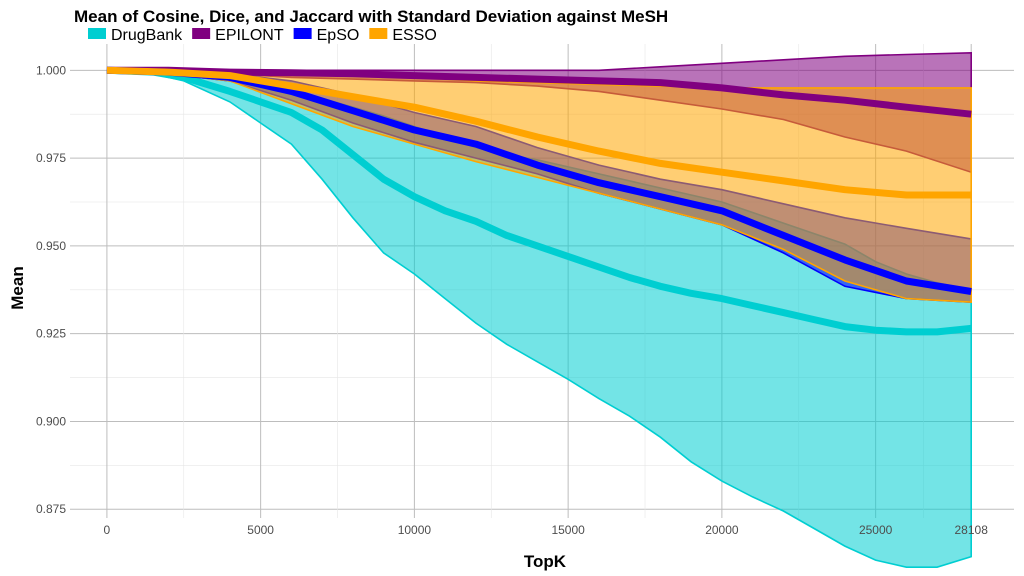 The width and height of the screenshot is (1024, 576). What do you see at coordinates (201, 33) in the screenshot?
I see `legend-swatch-epilont` at bounding box center [201, 33].